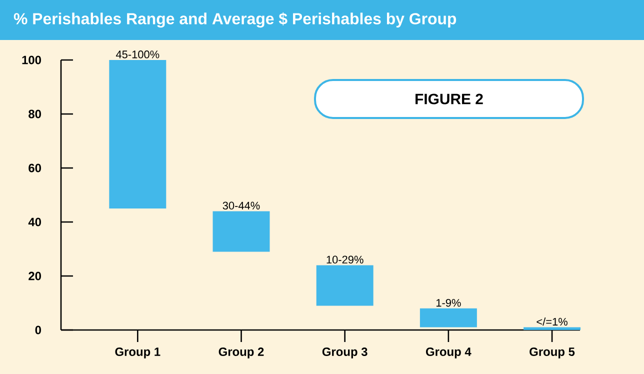 The image size is (644, 374). Describe the element at coordinates (34, 114) in the screenshot. I see `y-tick-label: 80` at that location.